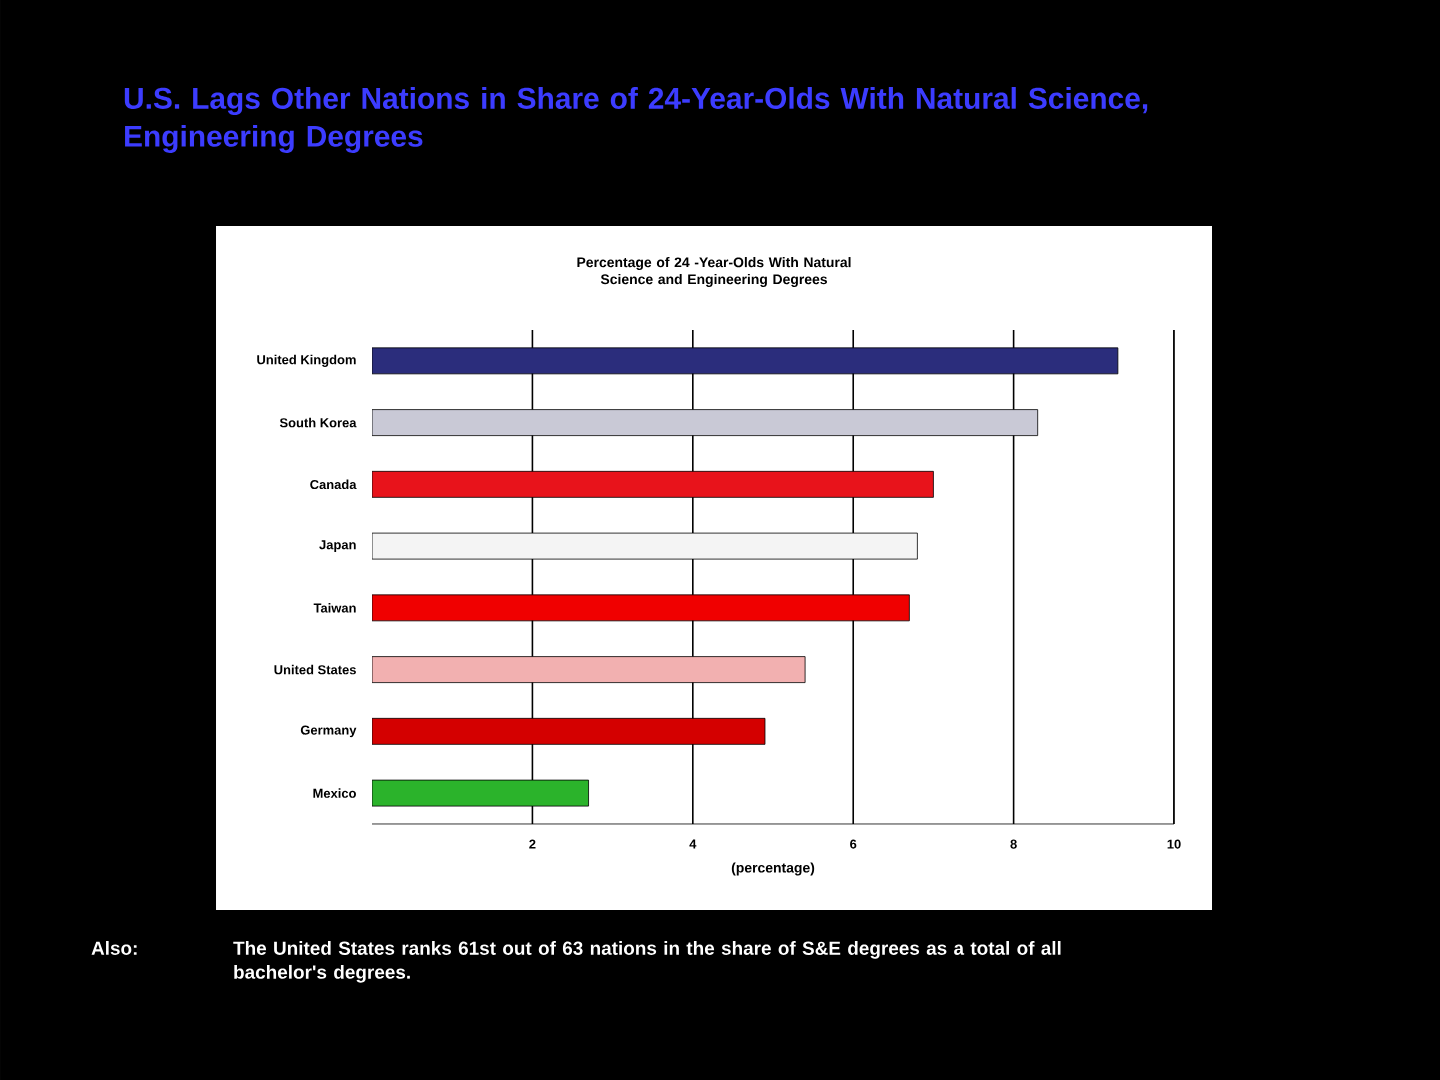  Describe the element at coordinates (114, 948) in the screenshot. I see `text: Also:` at that location.